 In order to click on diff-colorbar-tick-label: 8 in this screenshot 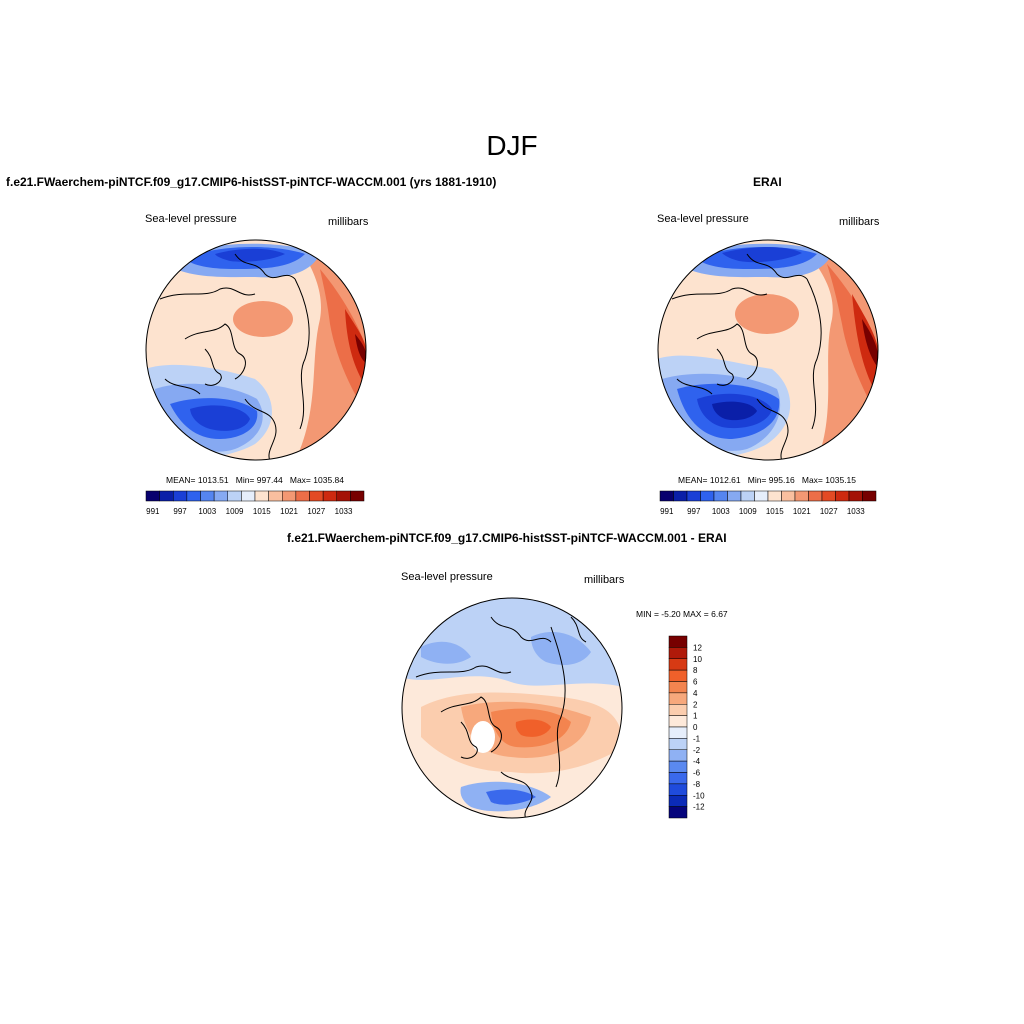, I will do `click(695, 670)`.